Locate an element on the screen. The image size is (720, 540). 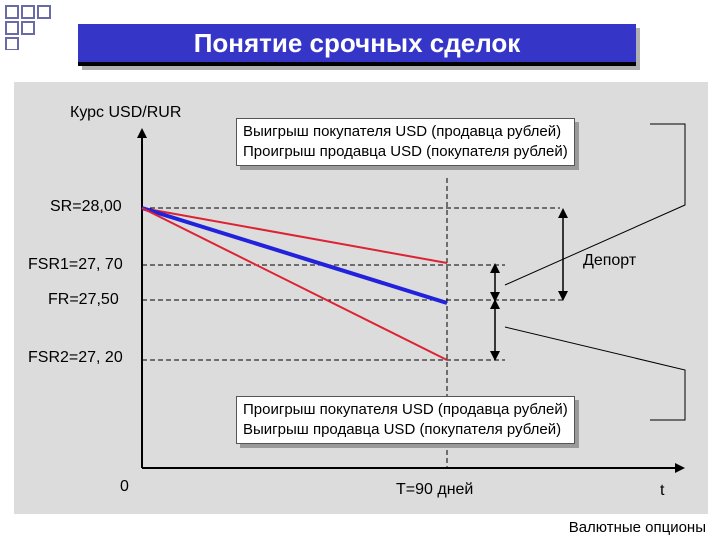
lower-box-connector is located at coordinates (595, 373).